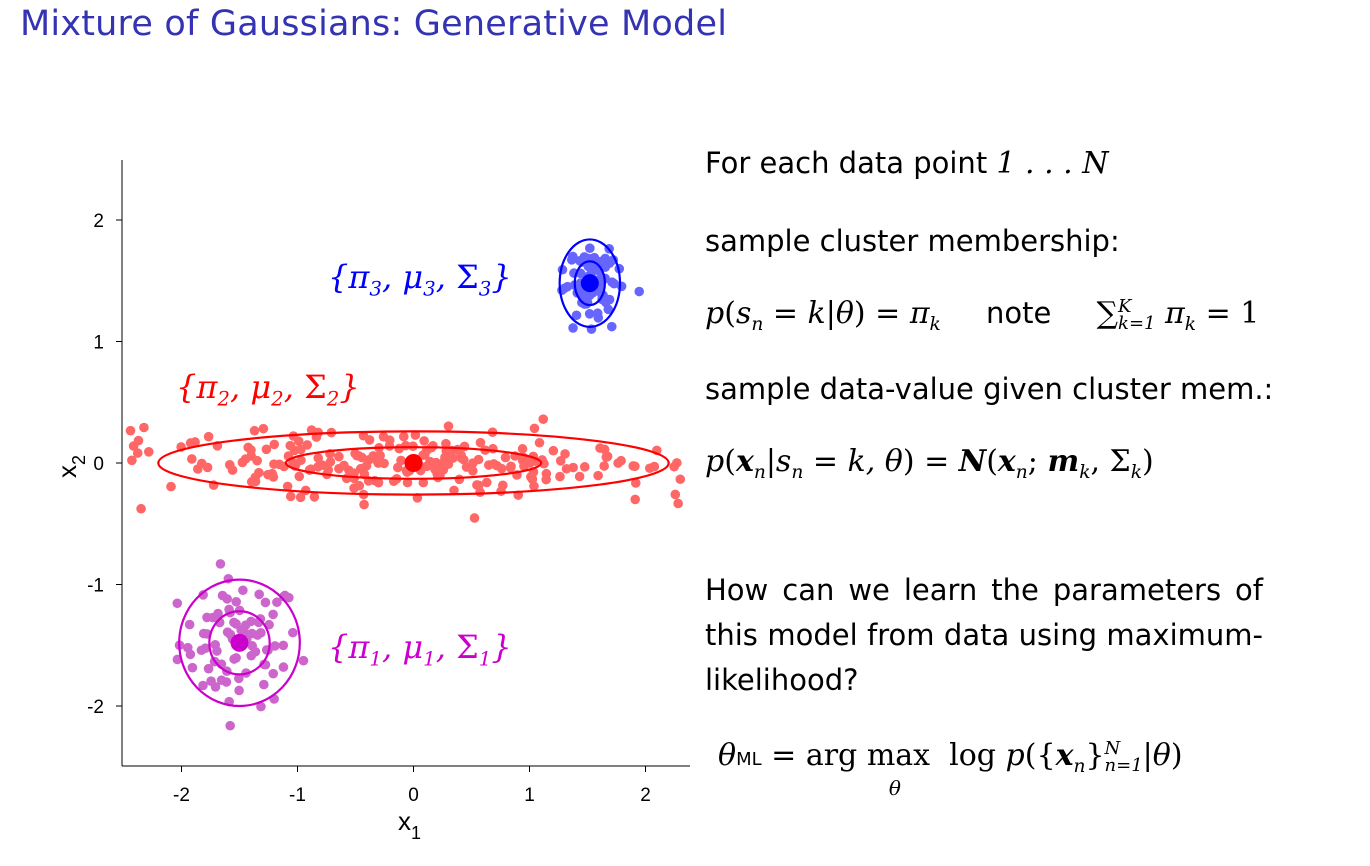 The width and height of the screenshot is (1370, 866). I want to click on y-axis-label-sub: 2, so click(79, 460).